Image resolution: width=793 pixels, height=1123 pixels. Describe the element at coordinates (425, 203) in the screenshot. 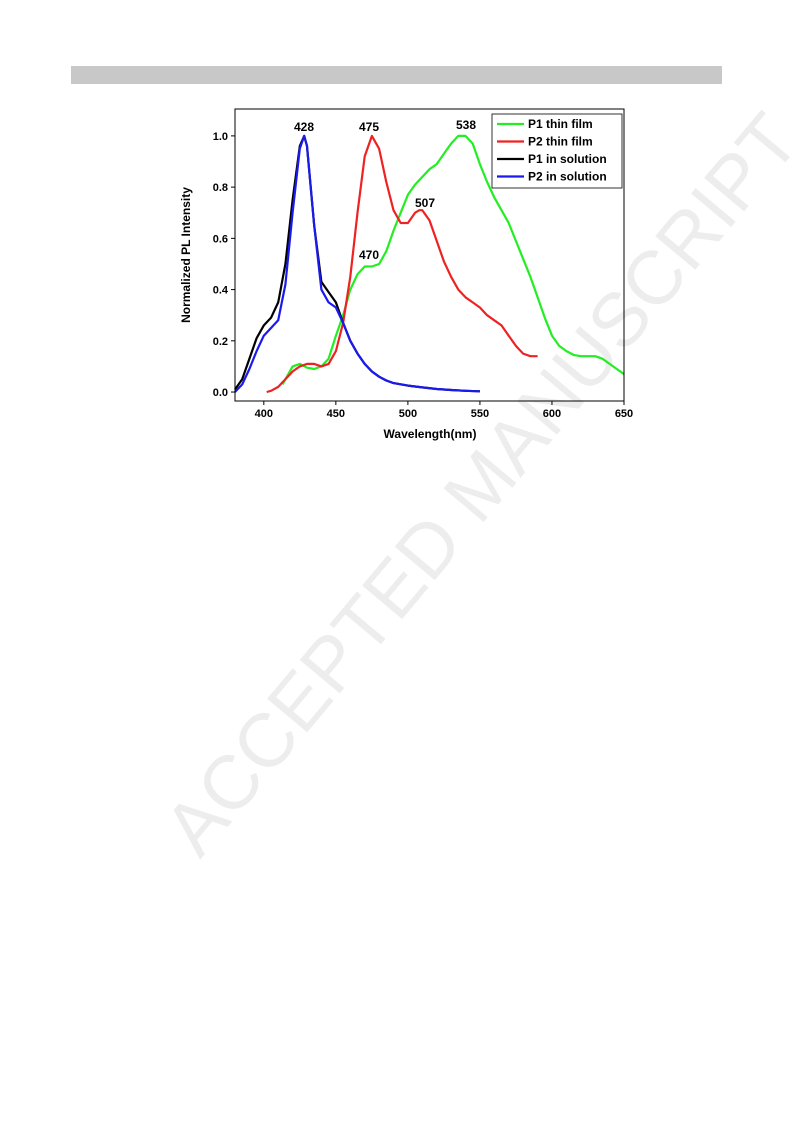

I see `peak-label: 507` at that location.